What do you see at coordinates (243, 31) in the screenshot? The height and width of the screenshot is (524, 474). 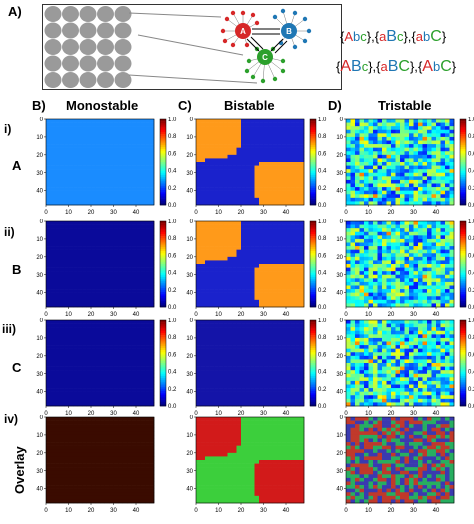 I see `node-circle` at bounding box center [243, 31].